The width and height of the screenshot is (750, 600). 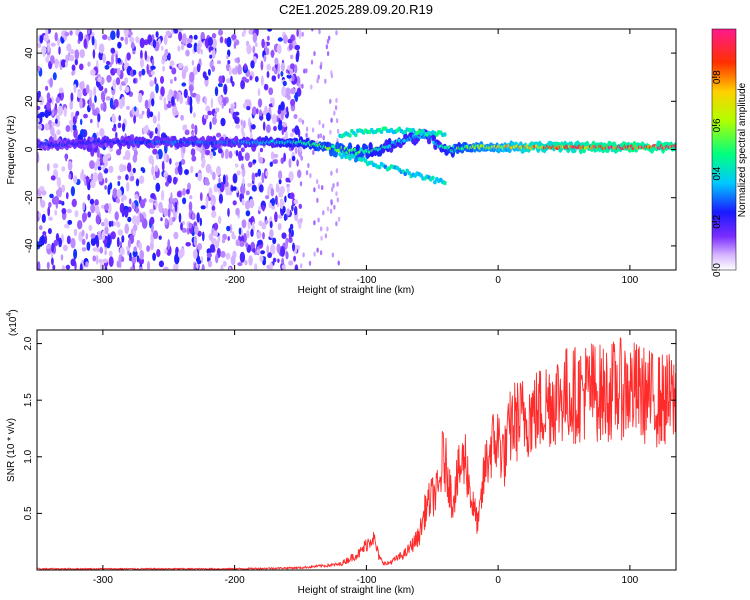 I want to click on top-x-tick-label: -100, so click(x=366, y=280).